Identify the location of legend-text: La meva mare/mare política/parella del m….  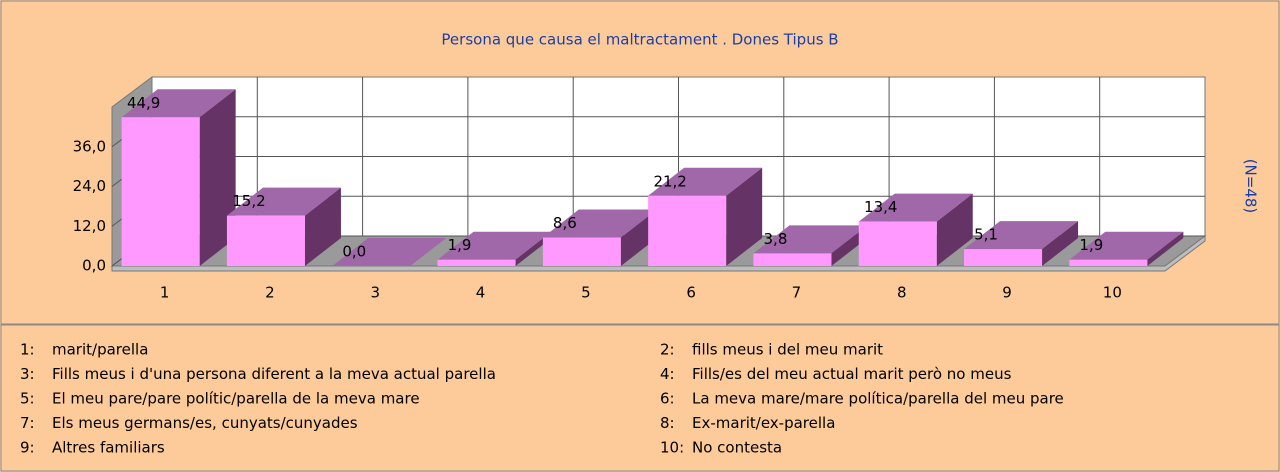
(878, 399).